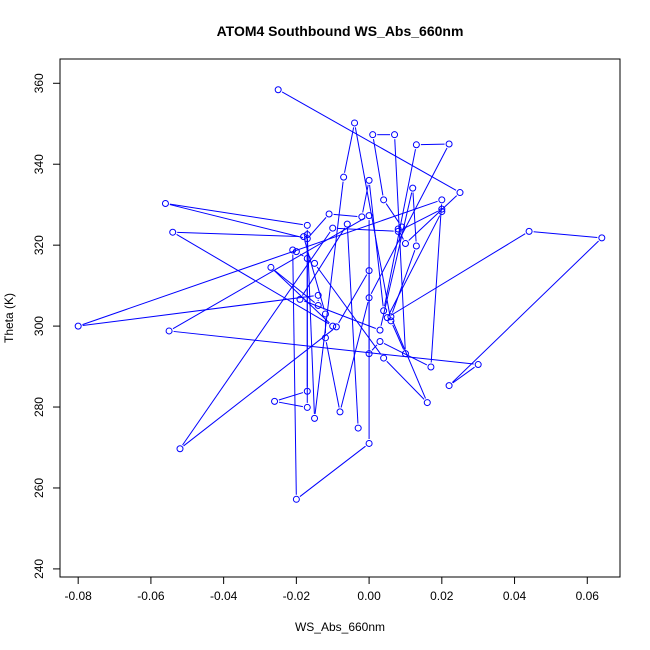 The height and width of the screenshot is (650, 650). I want to click on y-axis: 240 260 280 300 320 340 360, so click(46, 326).